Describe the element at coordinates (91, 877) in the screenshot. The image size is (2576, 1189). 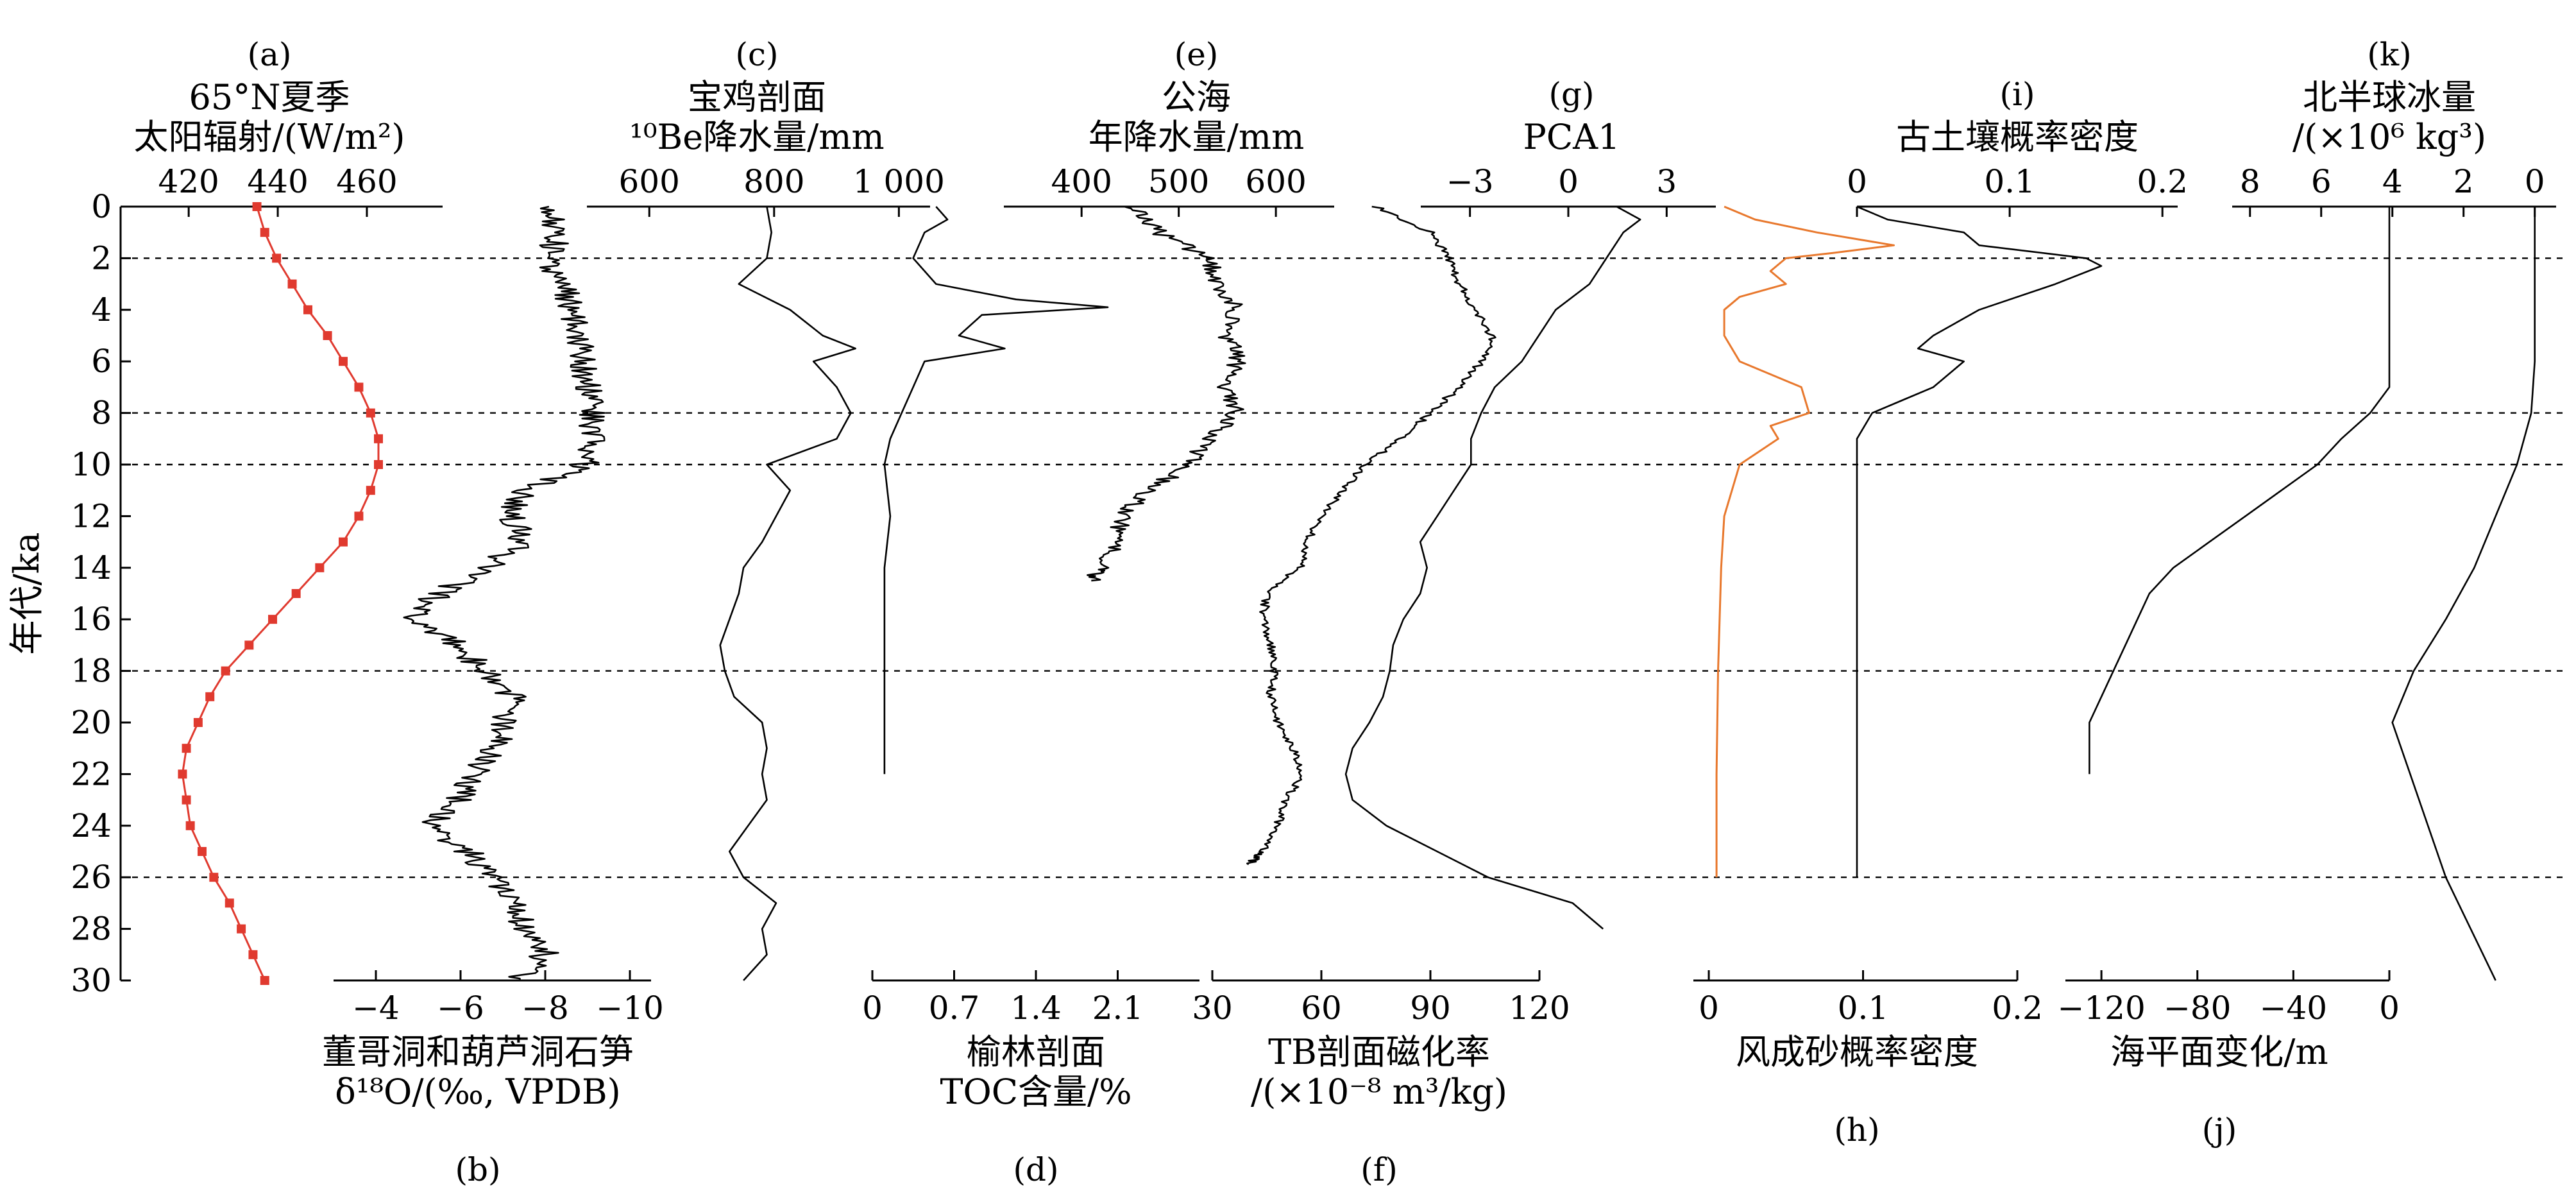
I see `y-tick-label: 26` at that location.